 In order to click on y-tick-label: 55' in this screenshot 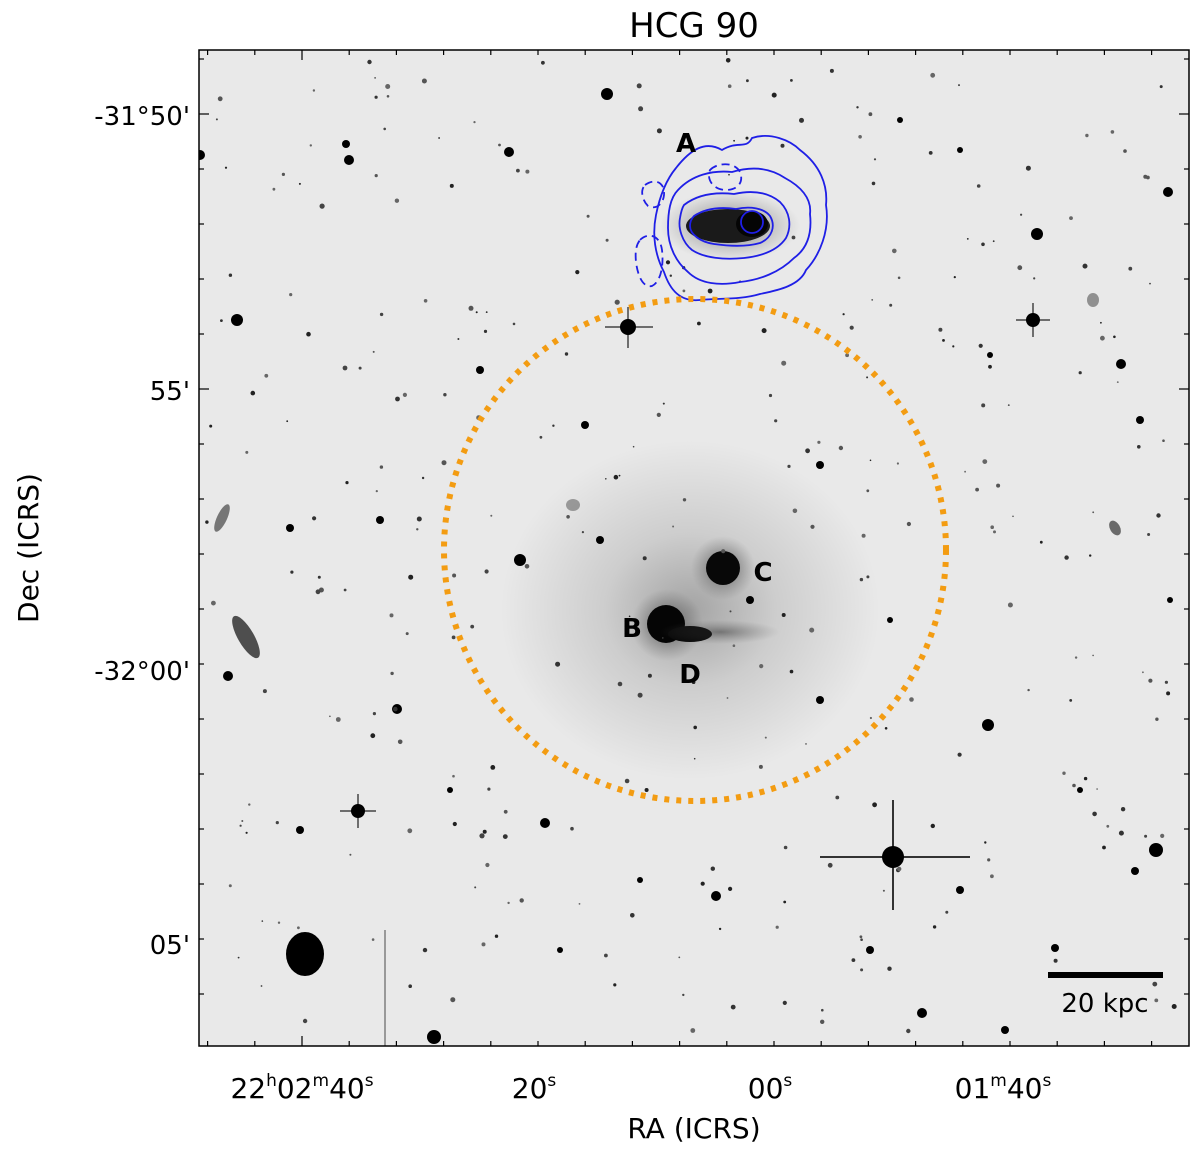, I will do `click(170, 392)`.